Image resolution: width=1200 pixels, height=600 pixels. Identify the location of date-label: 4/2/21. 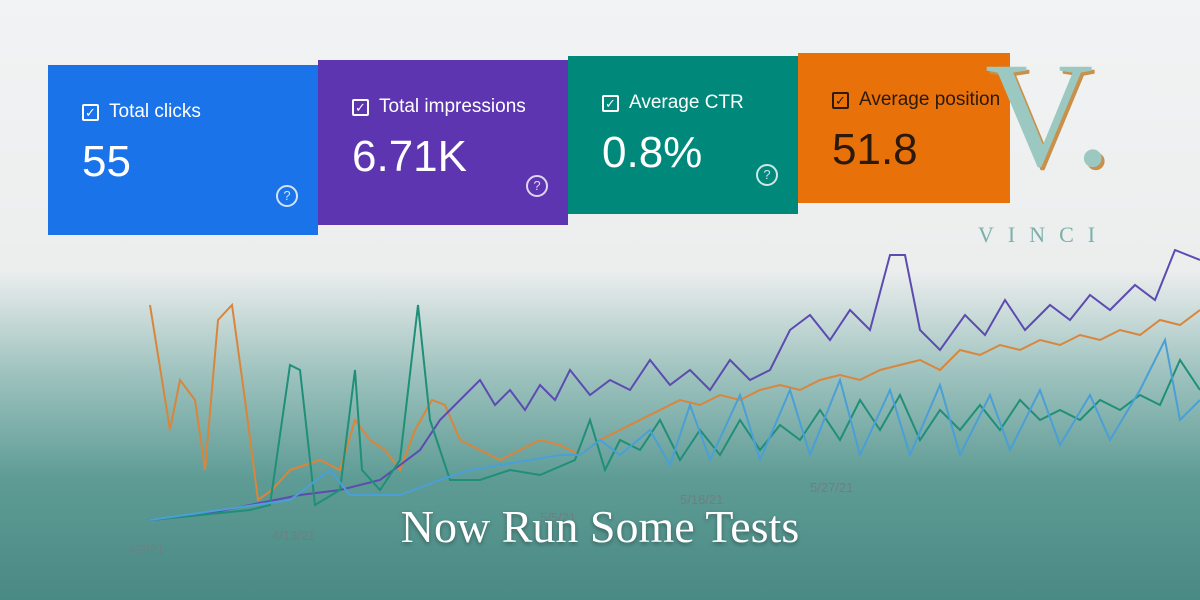
(146, 549).